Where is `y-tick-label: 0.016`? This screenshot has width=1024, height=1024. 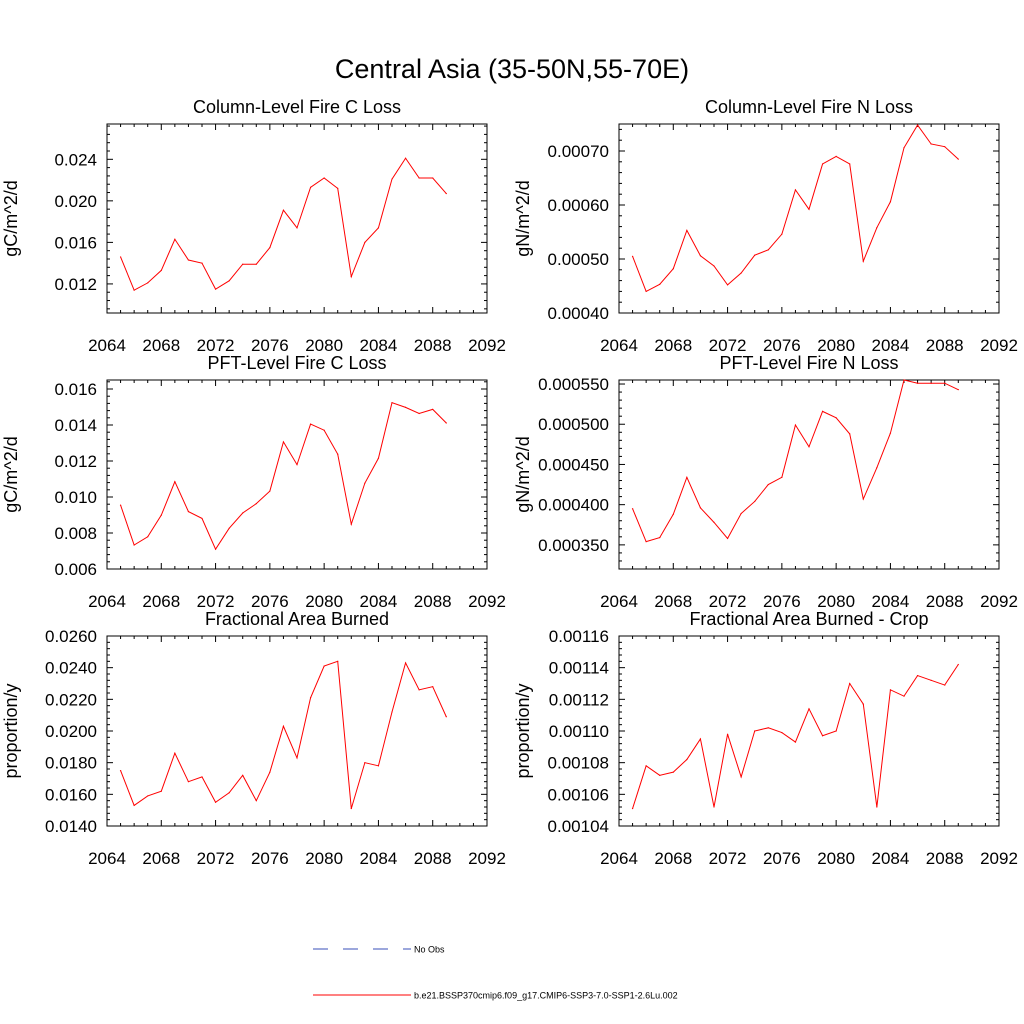
y-tick-label: 0.016 is located at coordinates (75, 389).